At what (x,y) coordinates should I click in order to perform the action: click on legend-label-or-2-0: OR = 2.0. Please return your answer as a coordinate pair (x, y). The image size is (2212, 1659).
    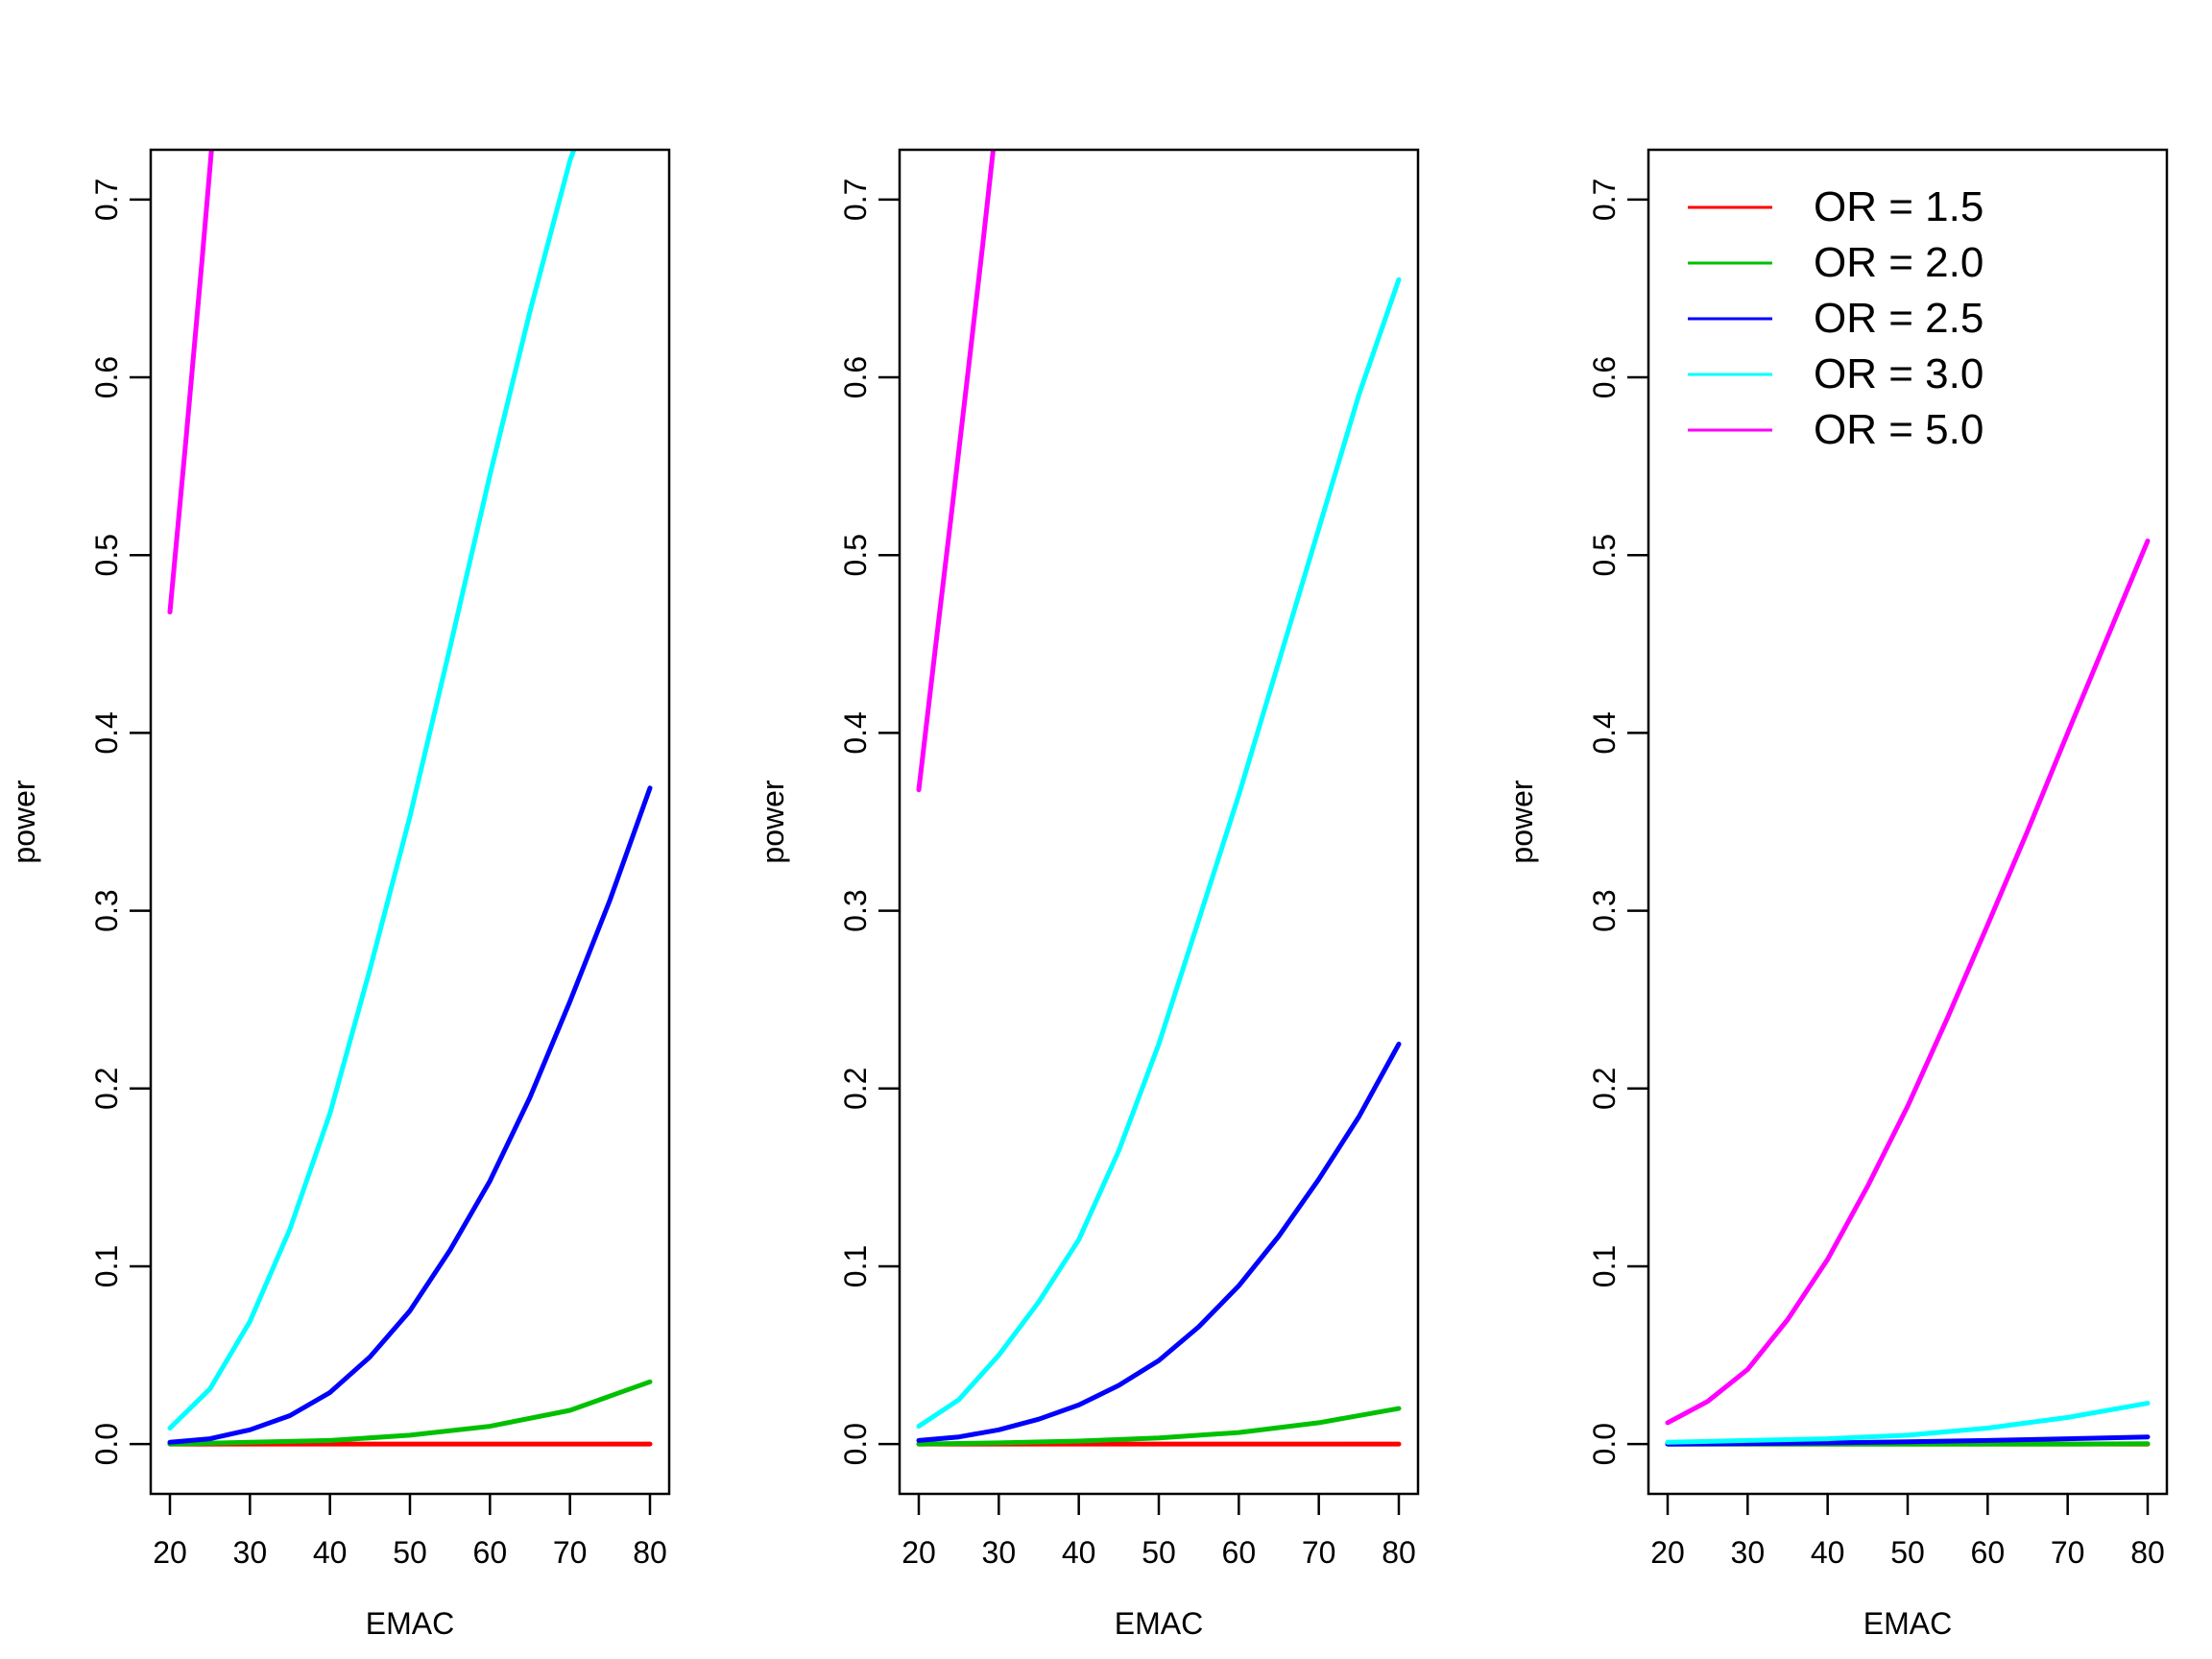
    Looking at the image, I should click on (1899, 262).